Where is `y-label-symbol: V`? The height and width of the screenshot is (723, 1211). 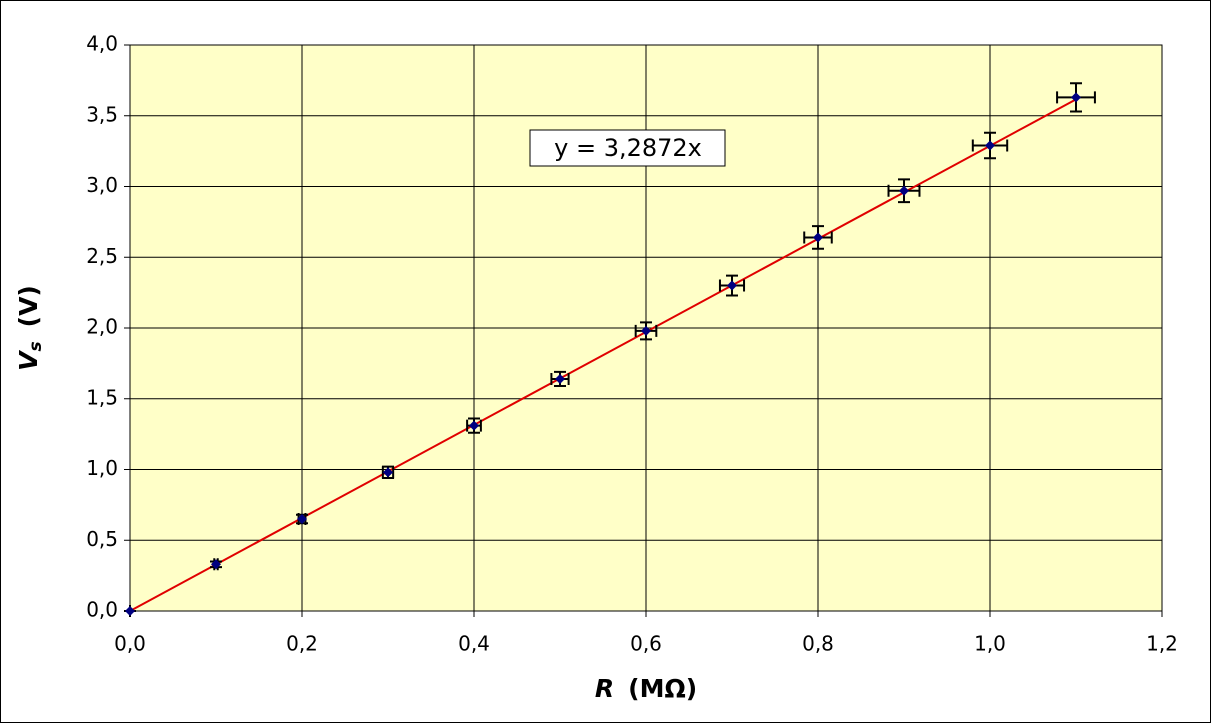 y-label-symbol: V is located at coordinates (28, 360).